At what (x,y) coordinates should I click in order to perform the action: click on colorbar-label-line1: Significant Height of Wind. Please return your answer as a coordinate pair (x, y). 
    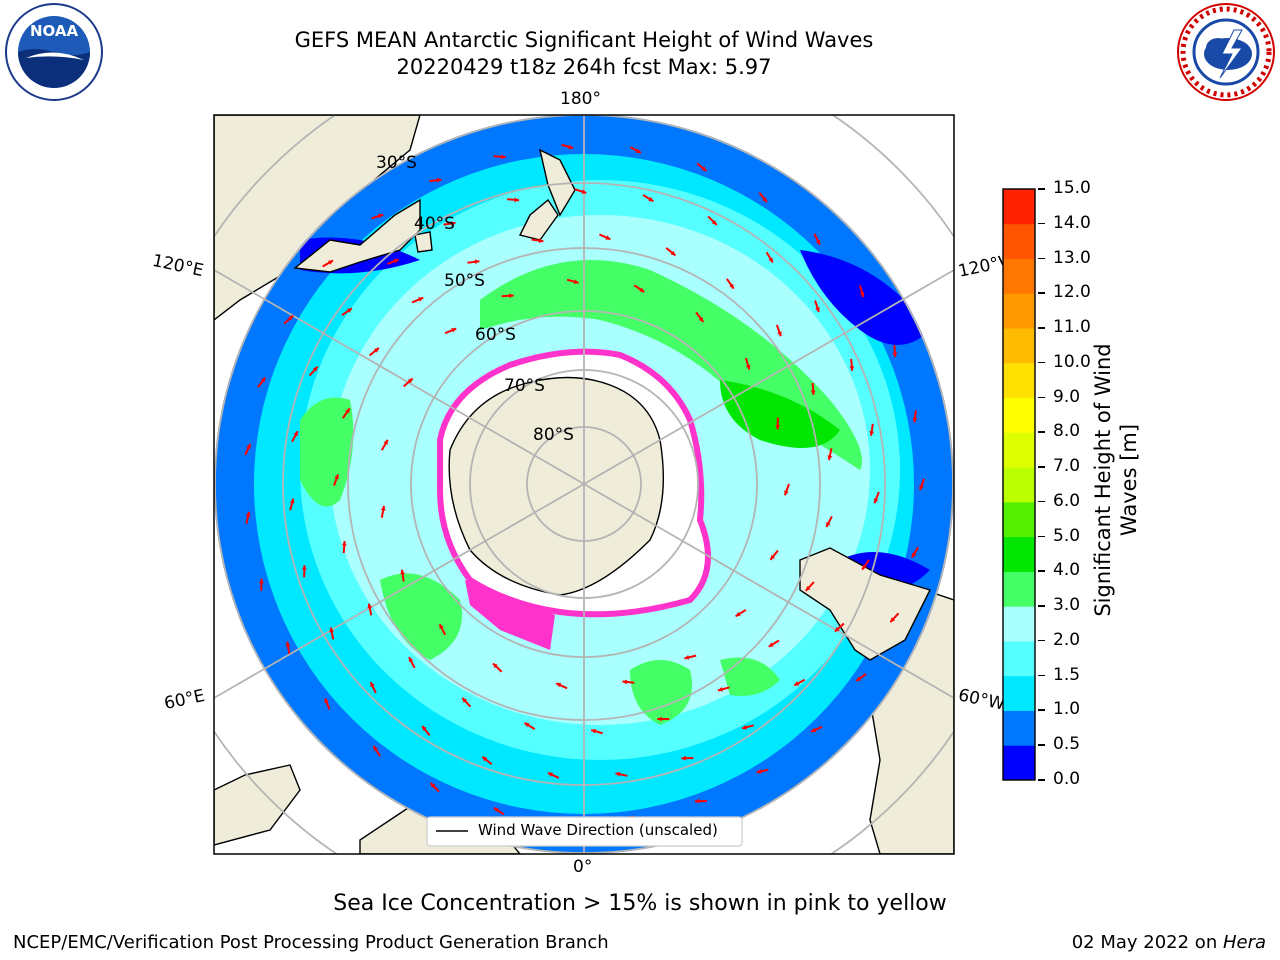
    Looking at the image, I should click on (1103, 480).